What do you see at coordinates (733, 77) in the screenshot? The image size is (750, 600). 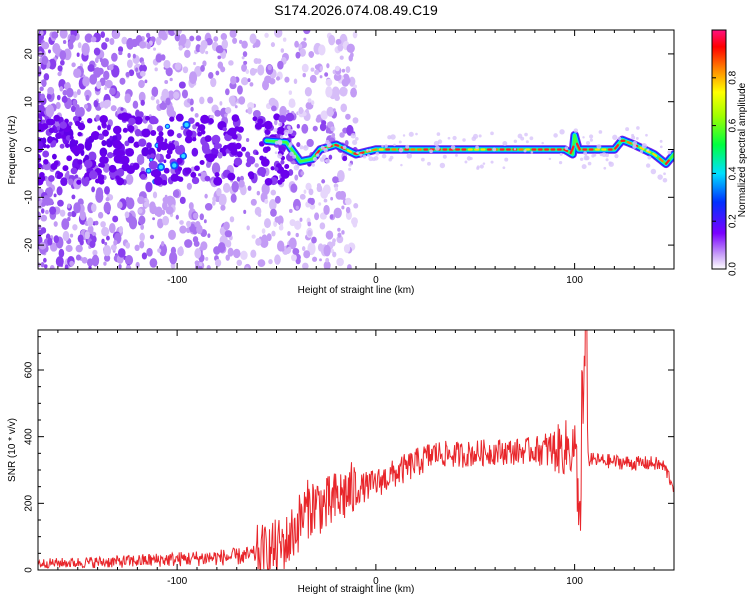 I see `colorbar-tick-label: 0.8` at bounding box center [733, 77].